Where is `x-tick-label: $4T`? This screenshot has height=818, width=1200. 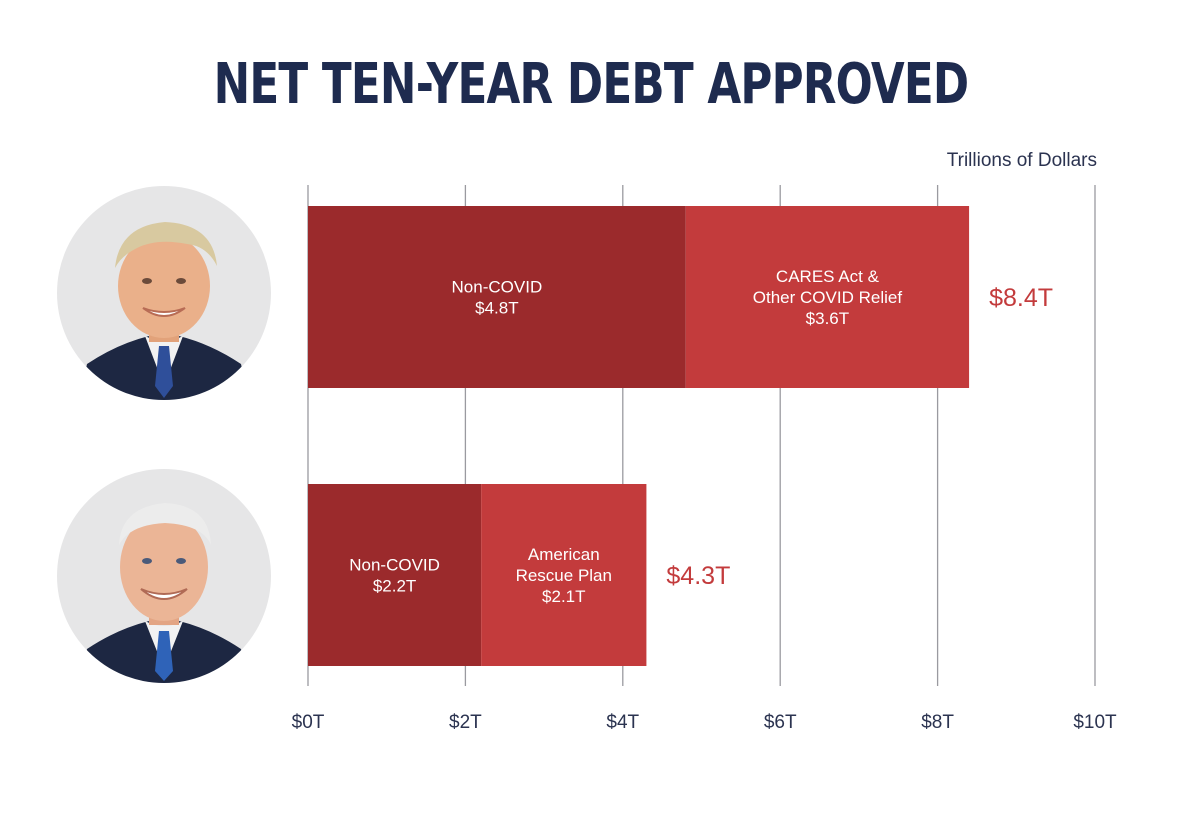 x-tick-label: $4T is located at coordinates (622, 722).